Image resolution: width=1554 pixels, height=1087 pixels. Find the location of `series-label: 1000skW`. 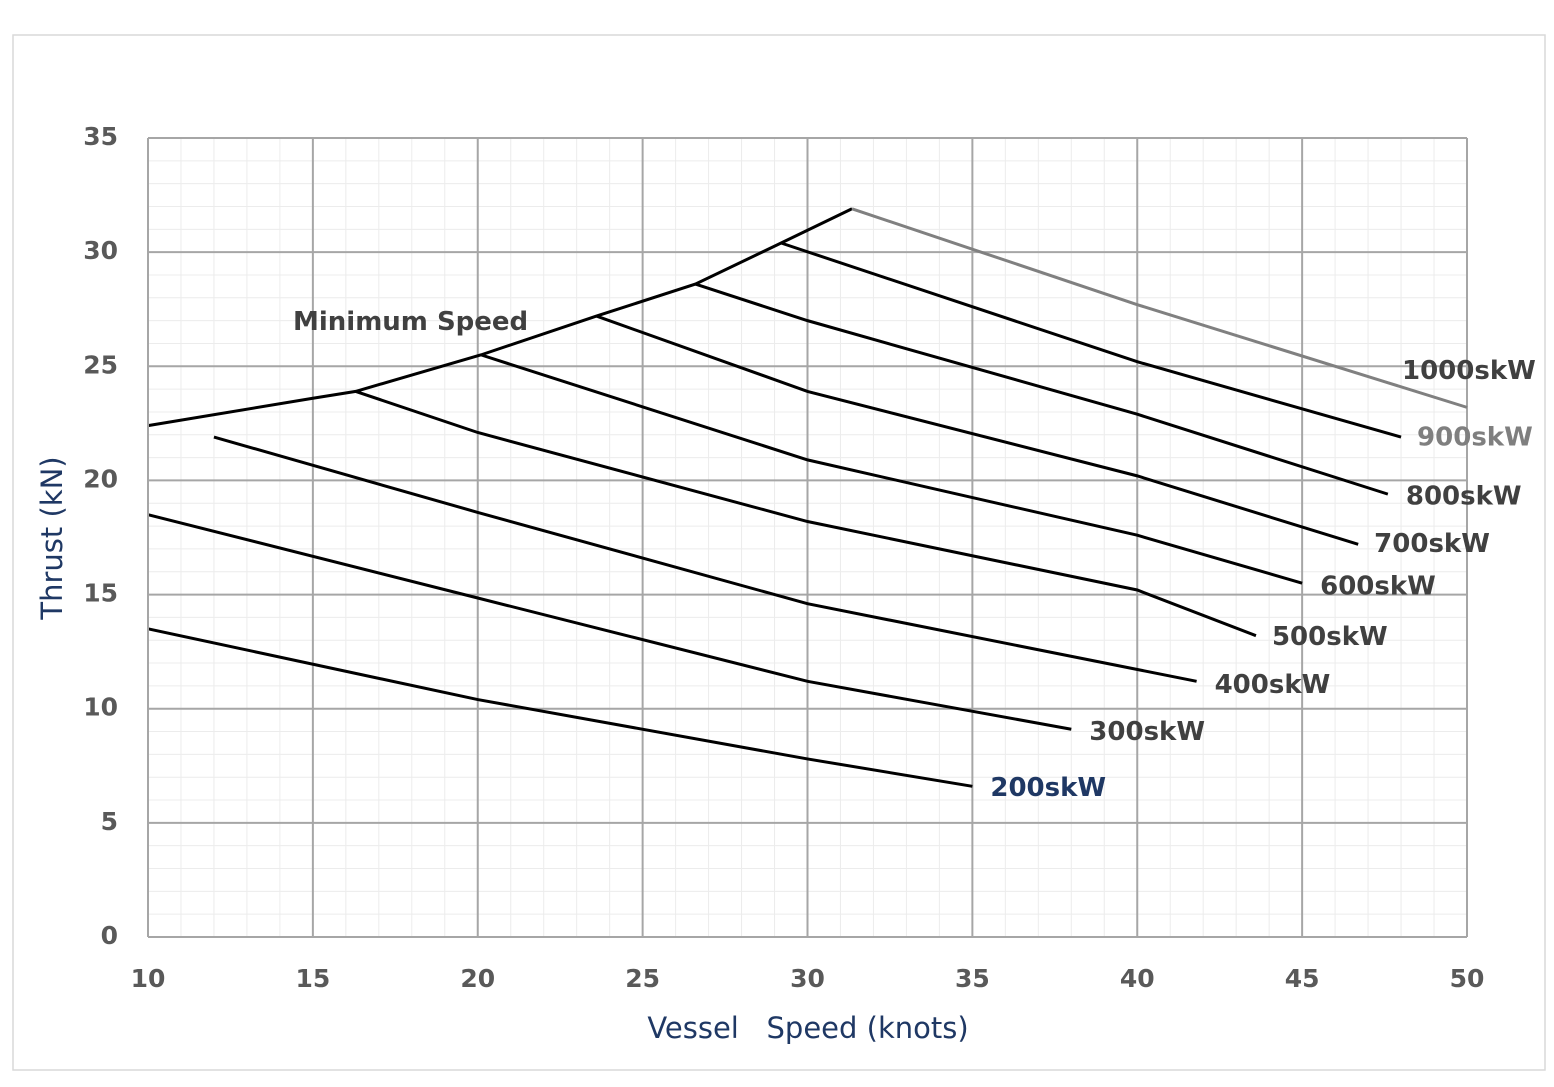

series-label: 1000skW is located at coordinates (1469, 371).